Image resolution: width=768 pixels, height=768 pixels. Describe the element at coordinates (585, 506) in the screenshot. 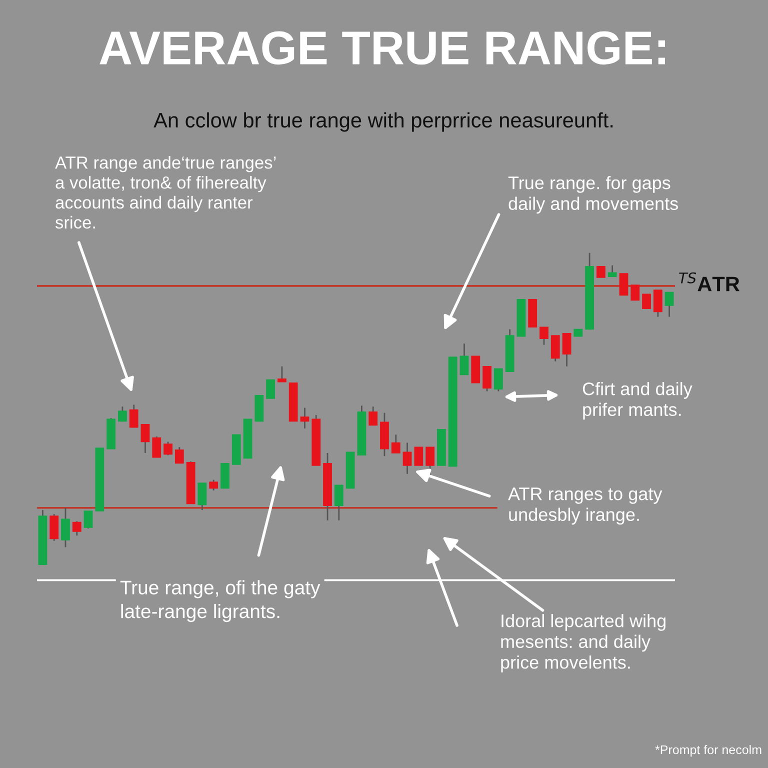

I see `annotation: ATR ranges to gaty undesbly irange.` at that location.